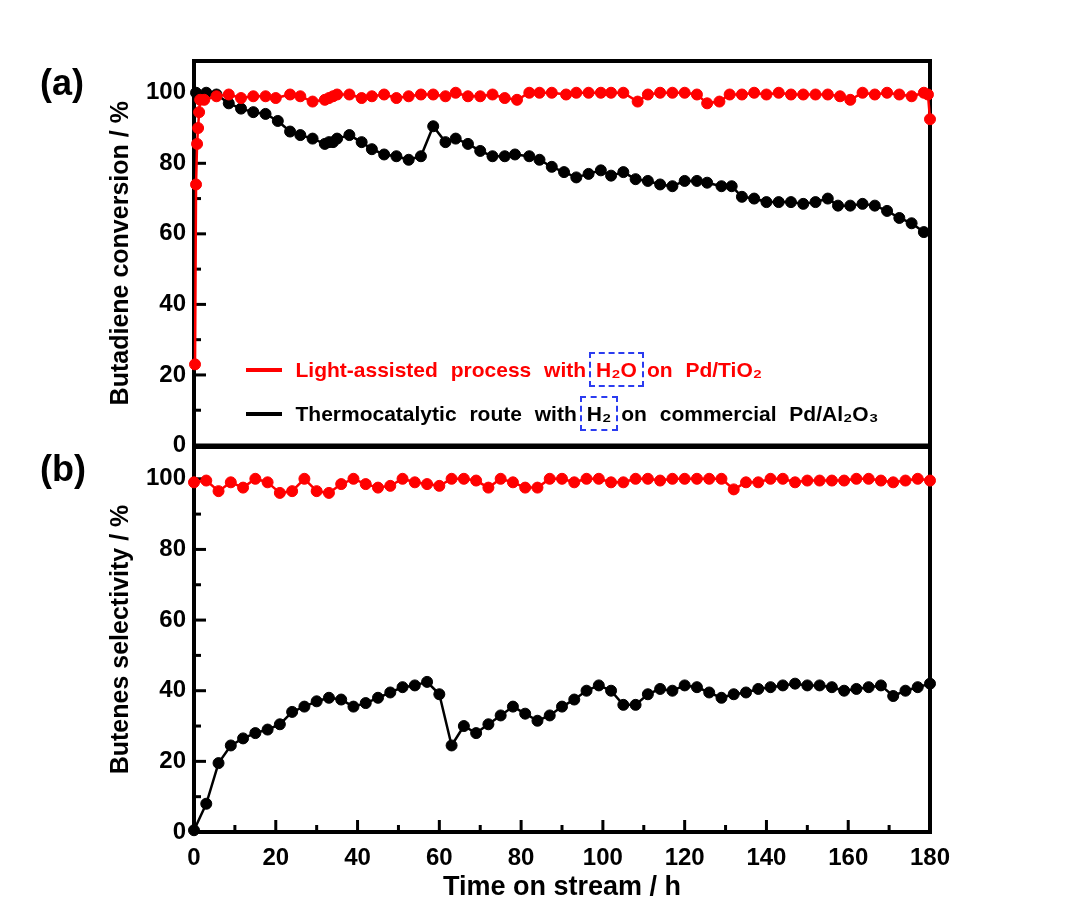  Describe the element at coordinates (62, 82) in the screenshot. I see `chart-title: (a)` at that location.